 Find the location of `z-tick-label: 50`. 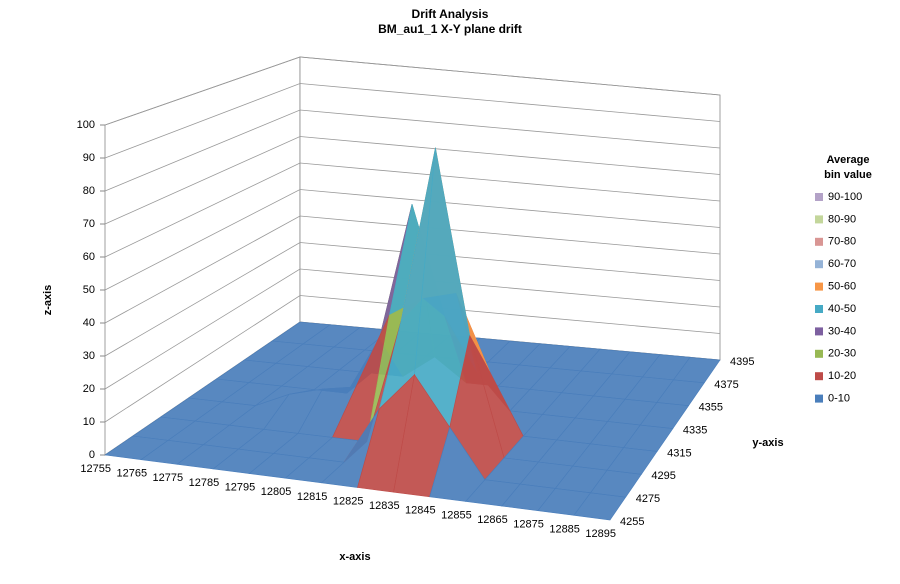

z-tick-label: 50 is located at coordinates (89, 290).